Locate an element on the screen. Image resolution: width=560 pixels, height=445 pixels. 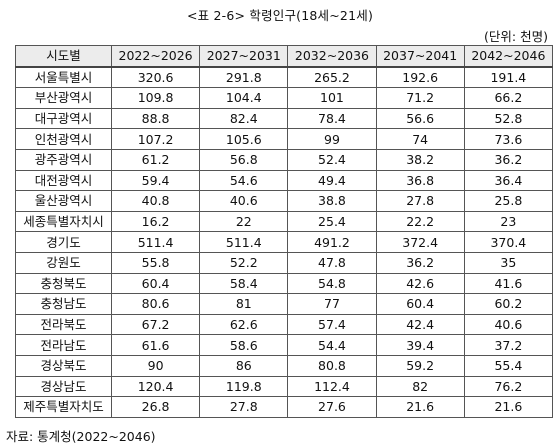
table-row: 광주광역시 61.2 56.8 52.4 38.2 36.2 is located at coordinates (284, 159).